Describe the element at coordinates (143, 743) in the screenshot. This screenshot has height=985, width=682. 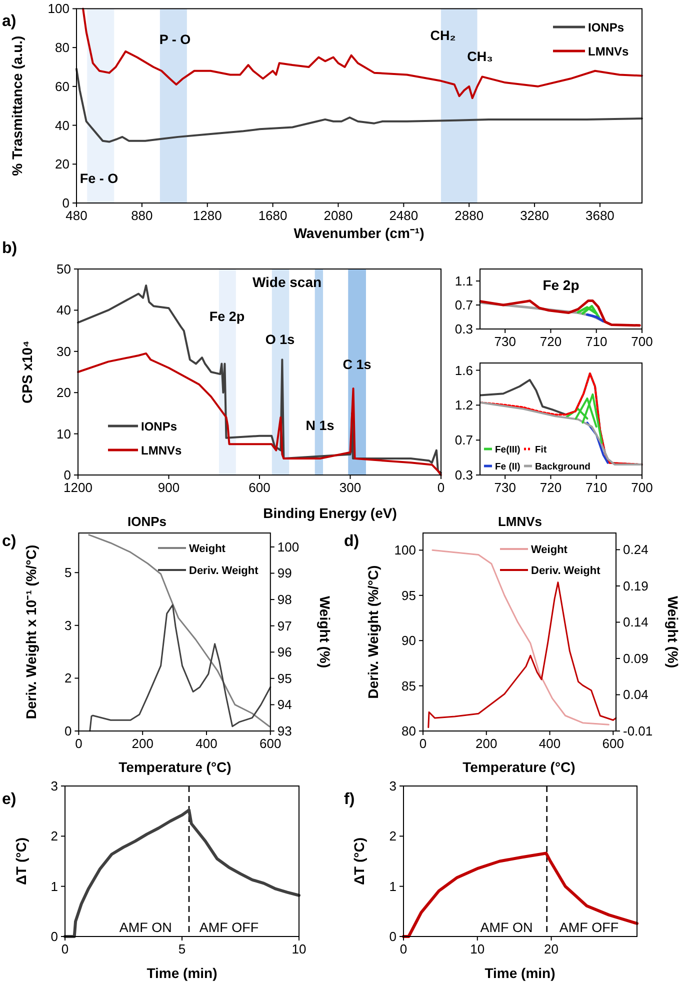
I see `x-tick-label: 200` at that location.